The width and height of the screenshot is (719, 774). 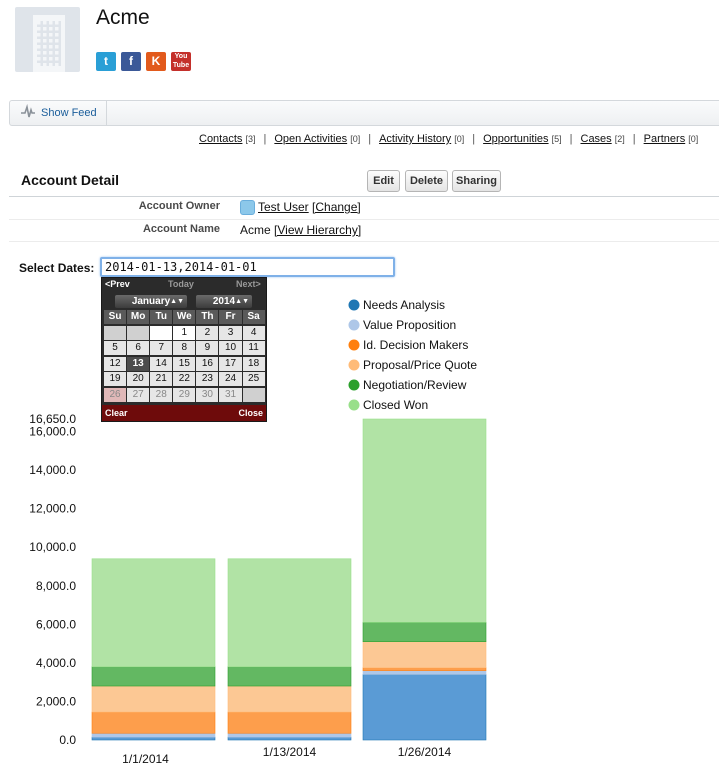 I want to click on calendar-day: 24, so click(x=231, y=379).